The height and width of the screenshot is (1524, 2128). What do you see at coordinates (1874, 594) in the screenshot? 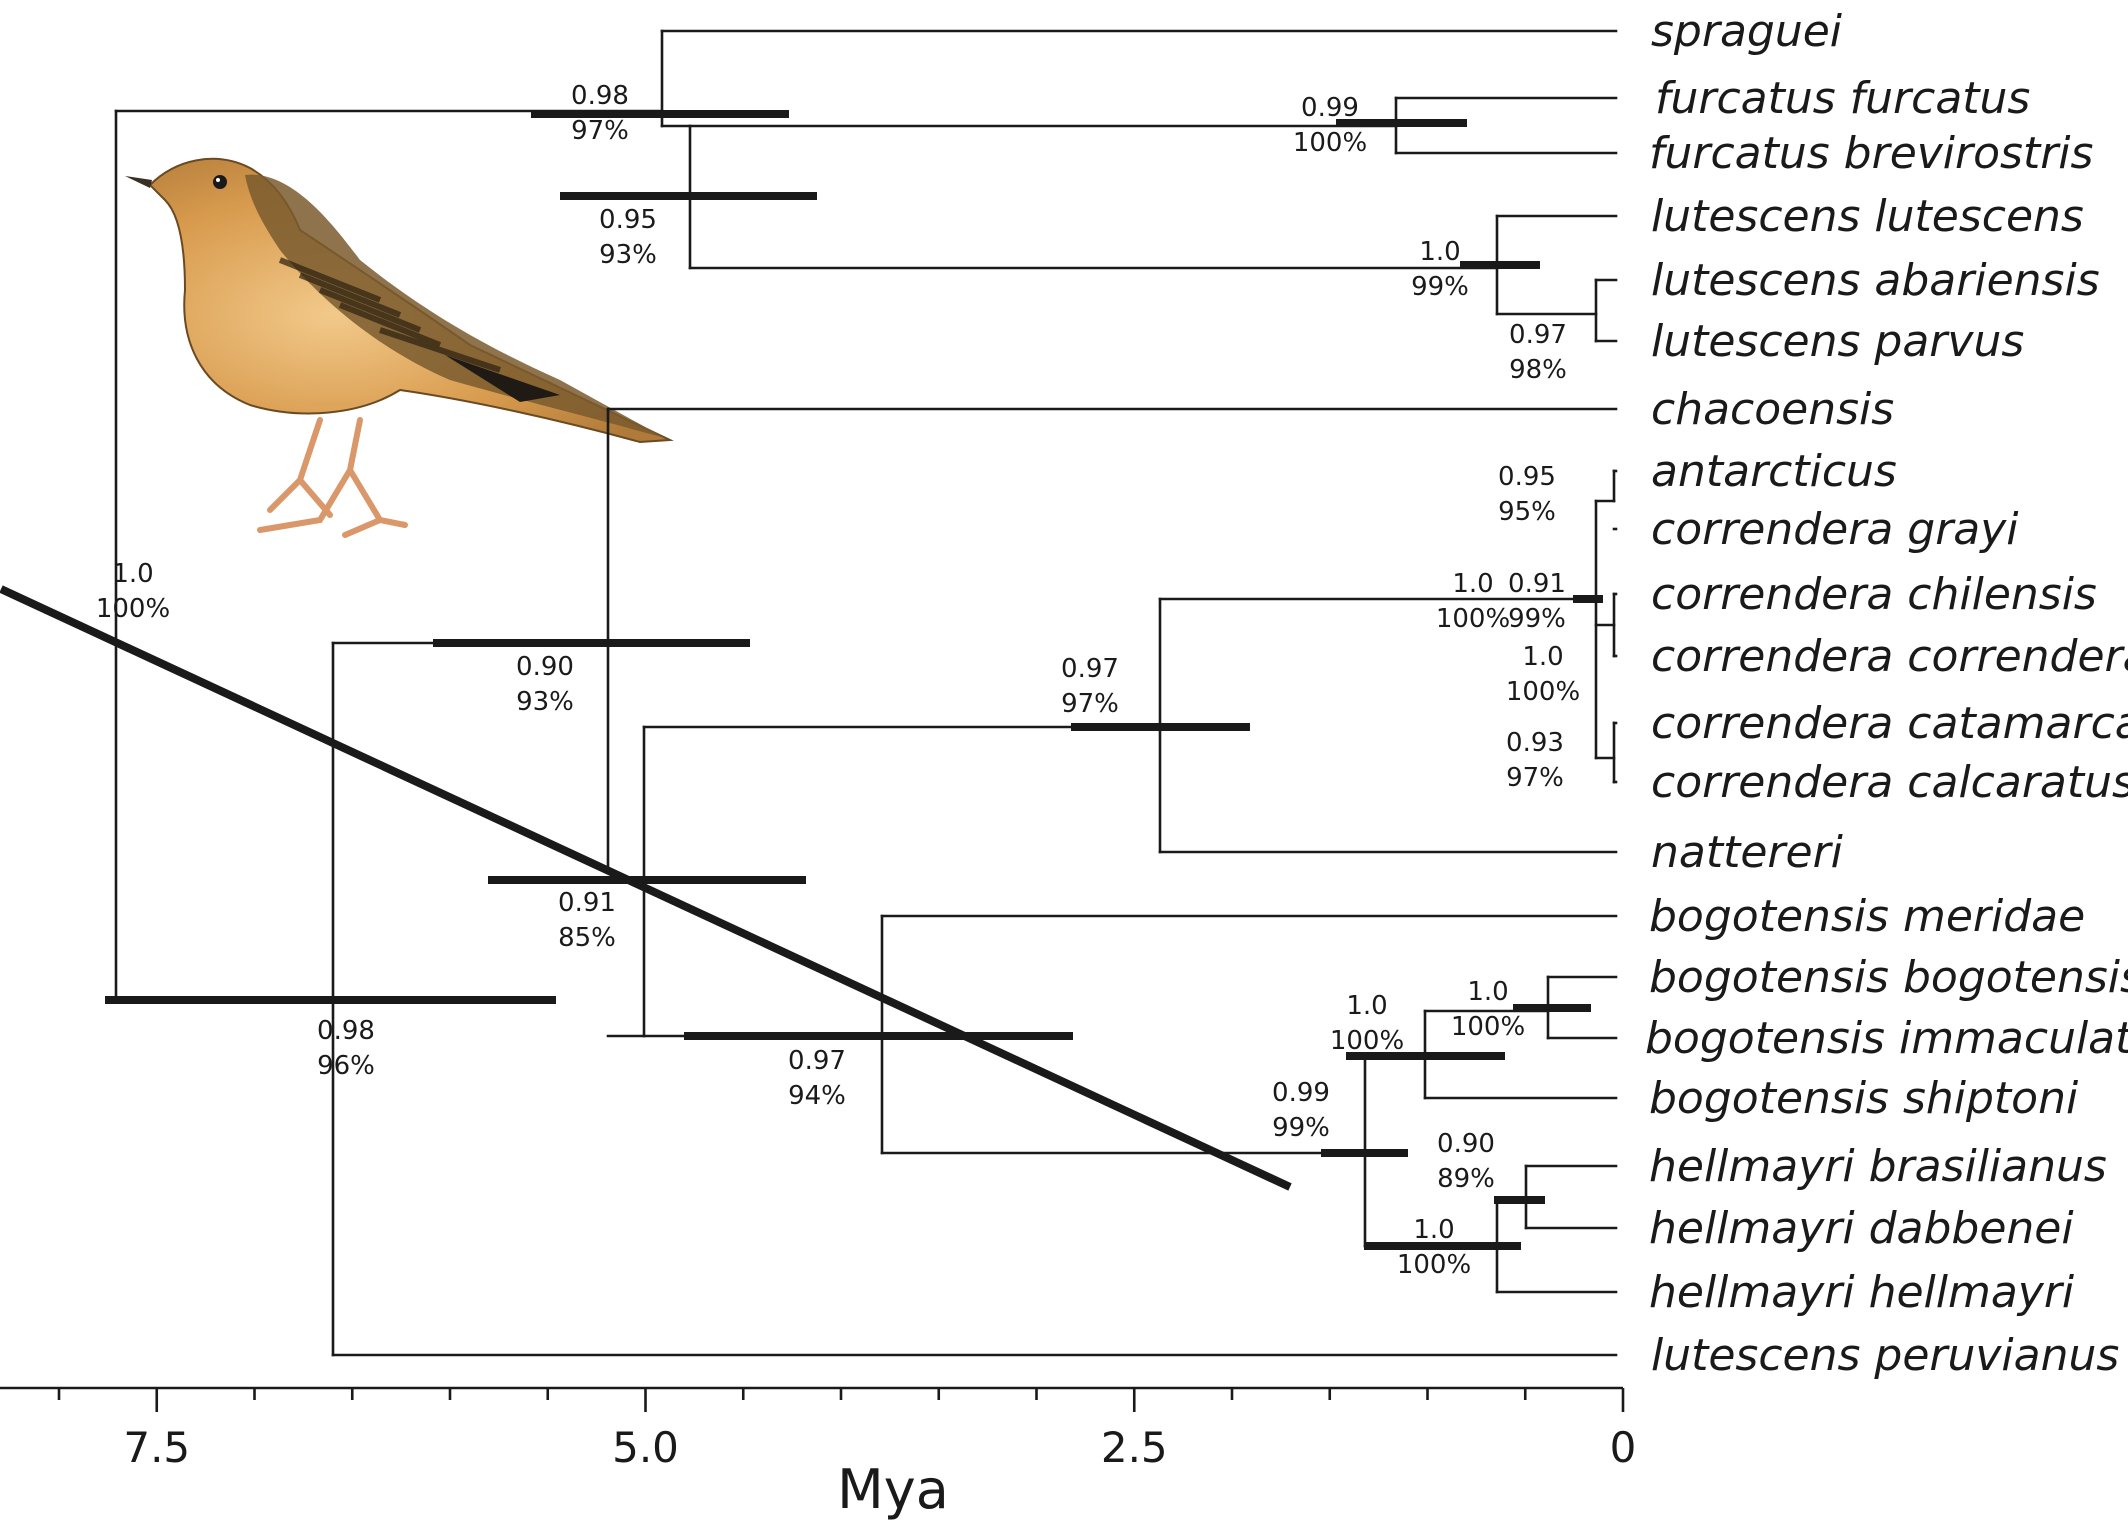
I see `taxon-label: correndera chilensis` at bounding box center [1874, 594].